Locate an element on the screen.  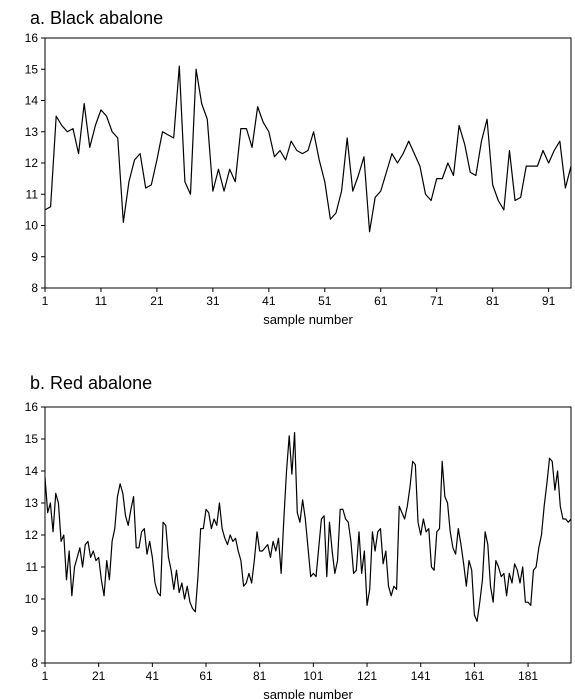
x-tick-label: 11 is located at coordinates (101, 301).